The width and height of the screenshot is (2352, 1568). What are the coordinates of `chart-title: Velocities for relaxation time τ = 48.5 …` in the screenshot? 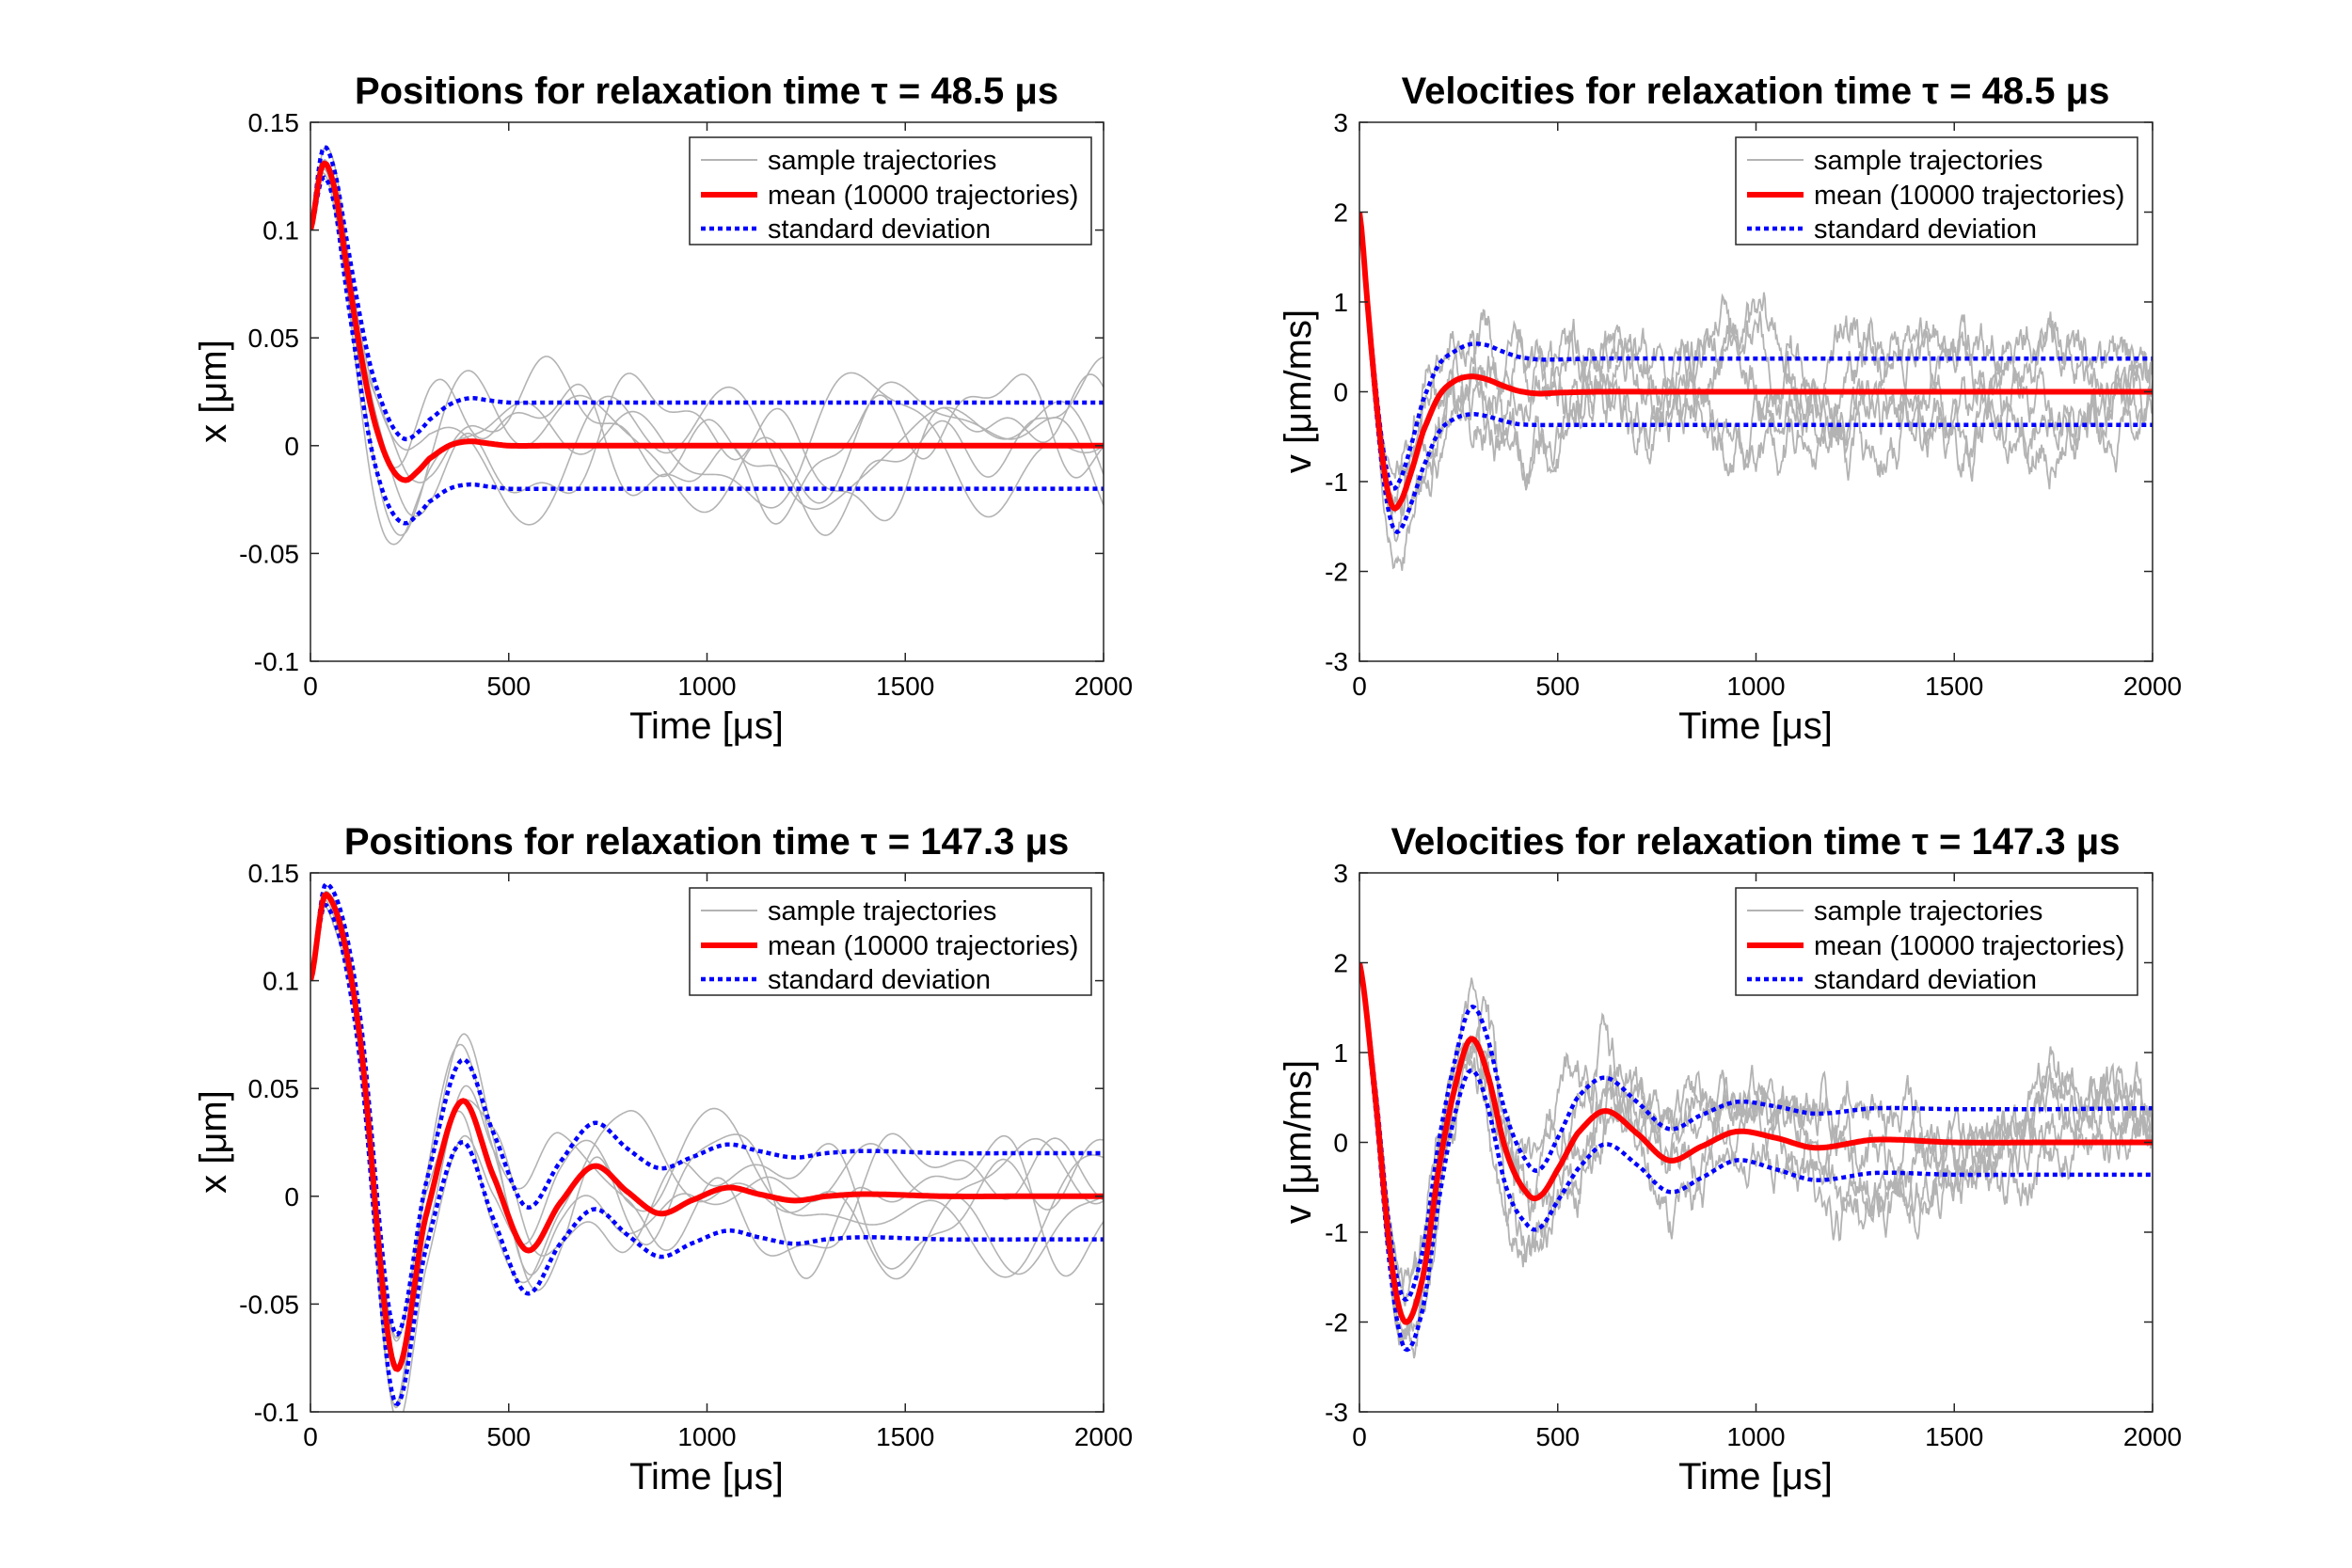 It's located at (1756, 92).